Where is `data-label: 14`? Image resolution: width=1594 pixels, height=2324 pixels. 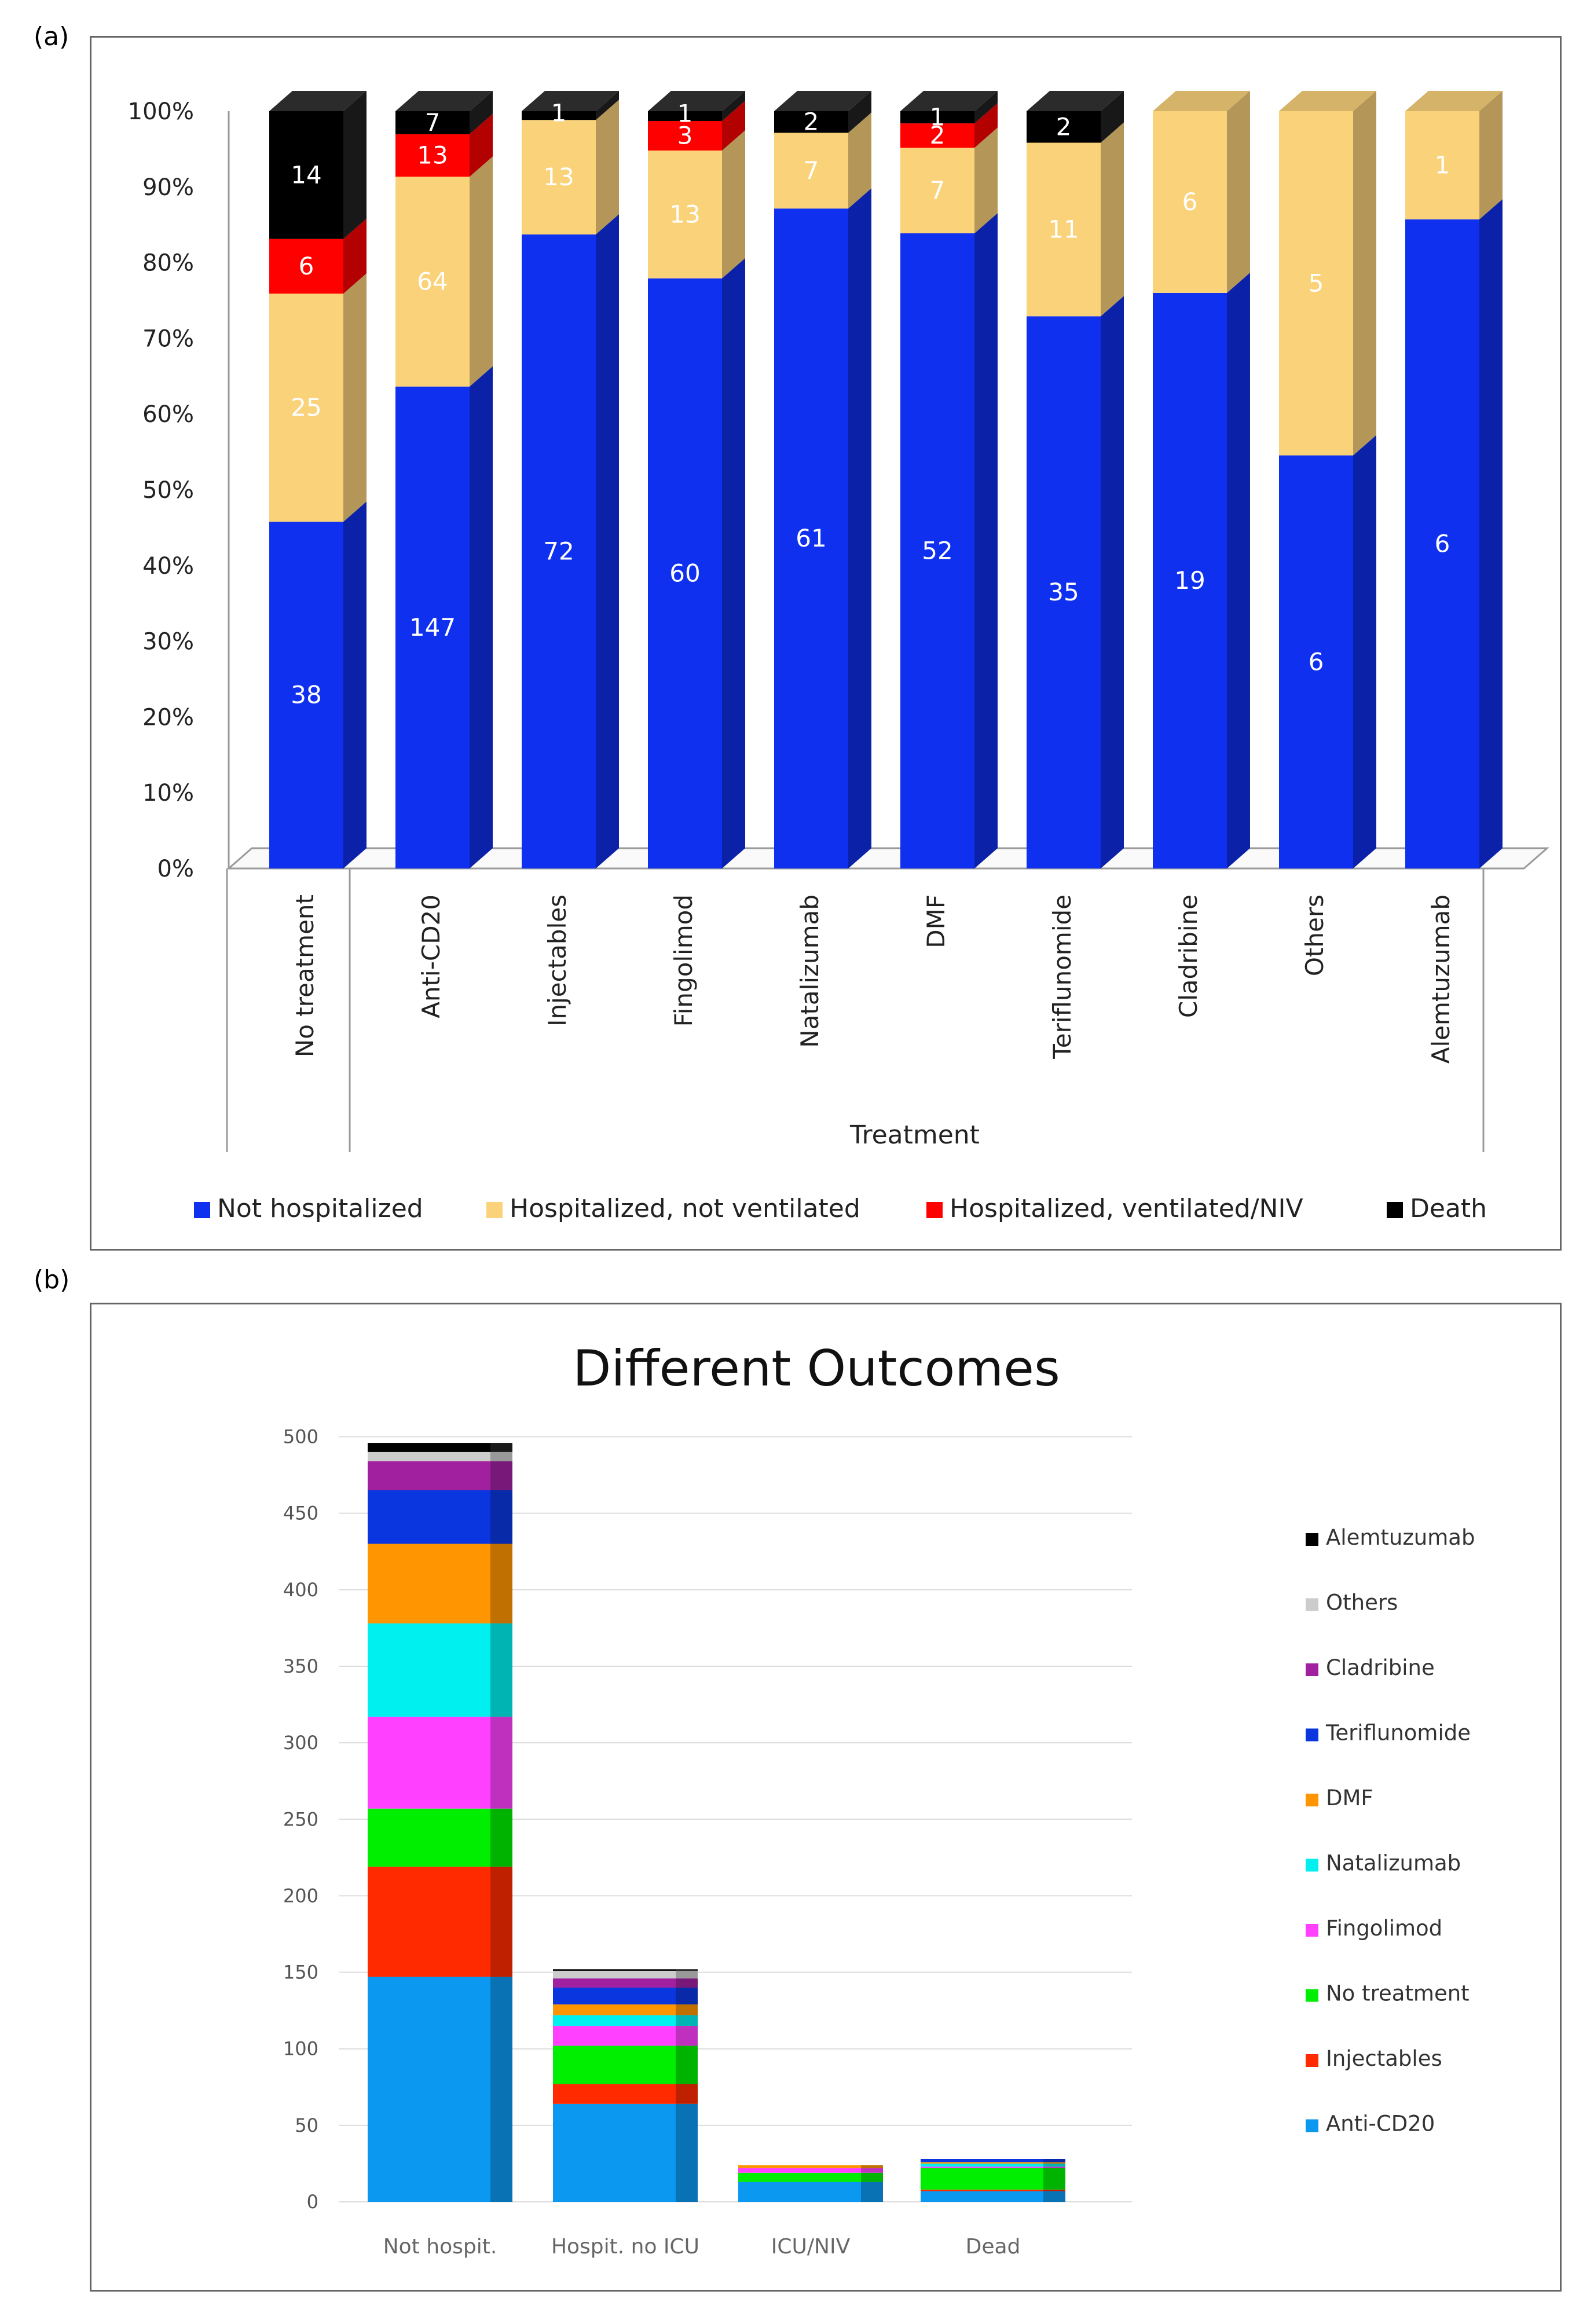 data-label: 14 is located at coordinates (306, 174).